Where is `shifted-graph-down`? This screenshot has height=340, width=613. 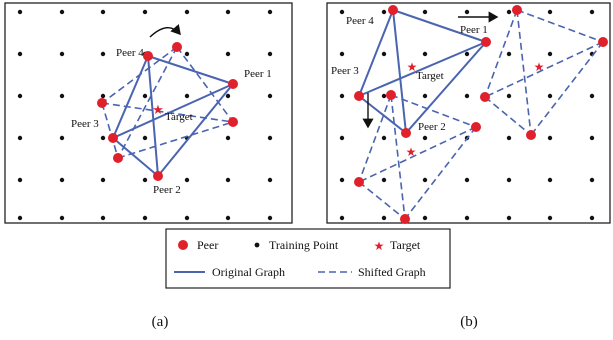
shifted-graph-down is located at coordinates (417, 157).